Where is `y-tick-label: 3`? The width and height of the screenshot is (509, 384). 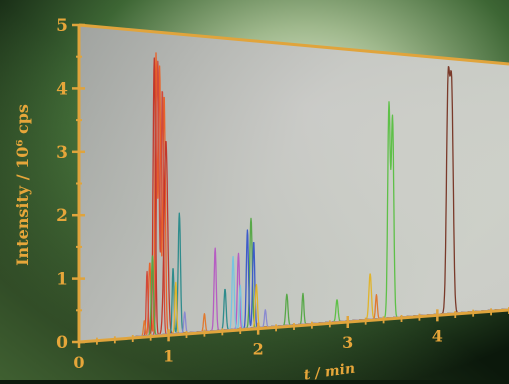
y-tick-label: 3 is located at coordinates (62, 153).